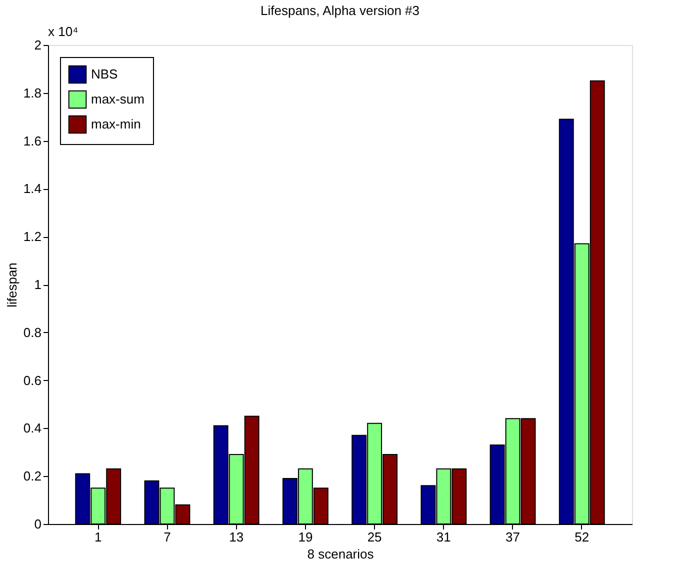 The width and height of the screenshot is (677, 569). What do you see at coordinates (32, 428) in the screenshot?
I see `y-tick-label: 0.4` at bounding box center [32, 428].